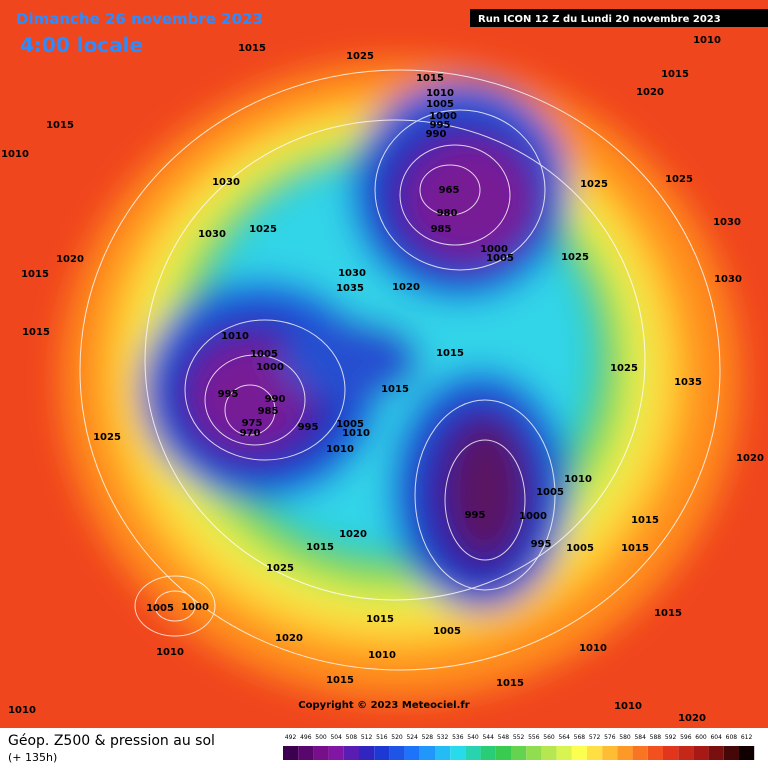 This screenshot has width=768, height=768. What do you see at coordinates (383, 705) in the screenshot?
I see `copyright: Copyright © 2023 Meteociel.fr` at bounding box center [383, 705].